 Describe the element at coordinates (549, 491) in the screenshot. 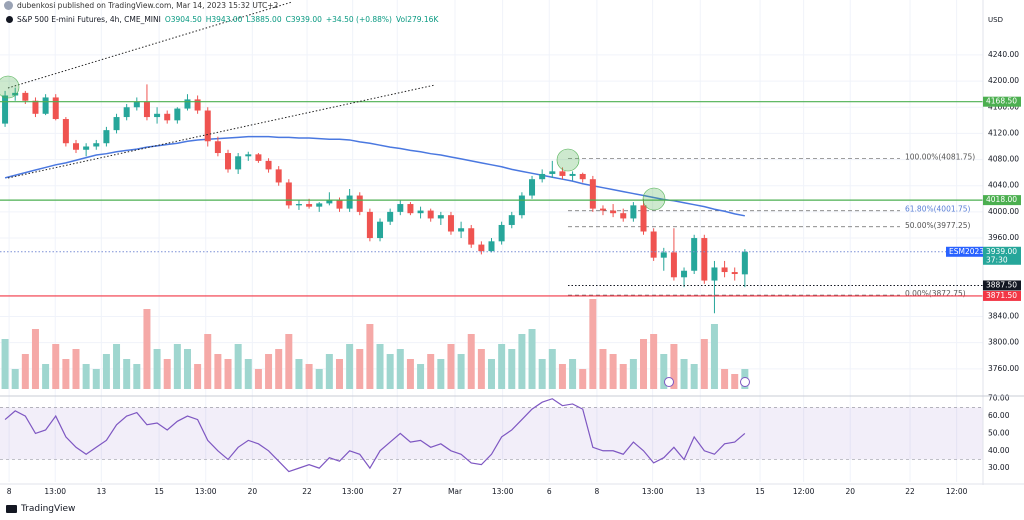

I see `x-tick-label: 6` at that location.